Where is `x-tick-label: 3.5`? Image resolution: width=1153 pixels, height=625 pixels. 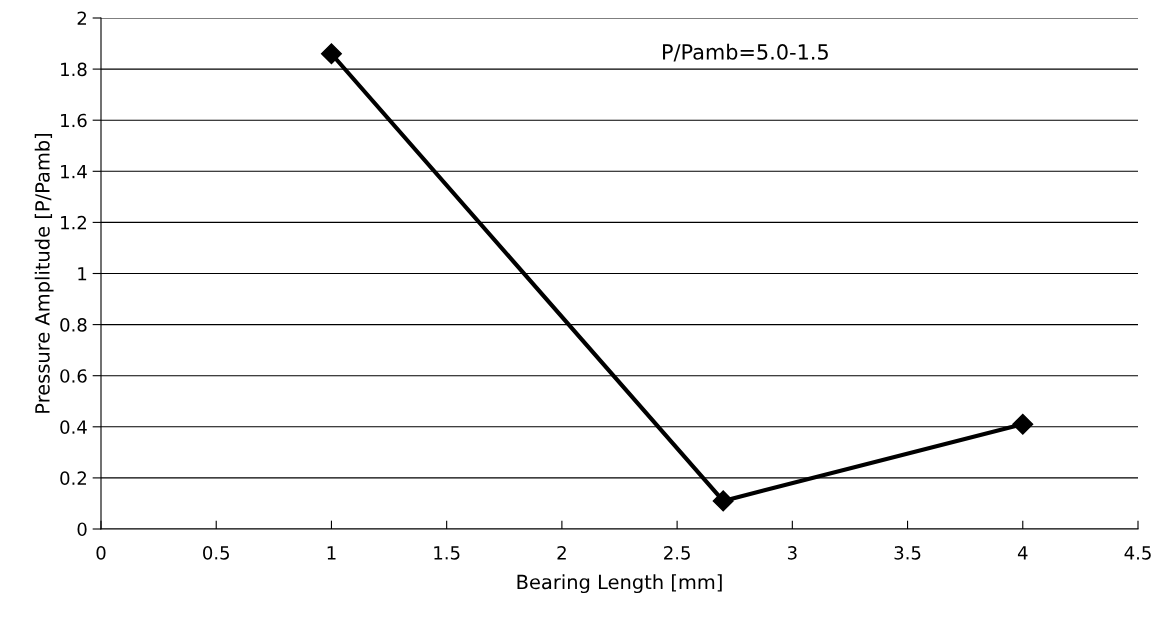
x-tick-label: 3.5 is located at coordinates (907, 552).